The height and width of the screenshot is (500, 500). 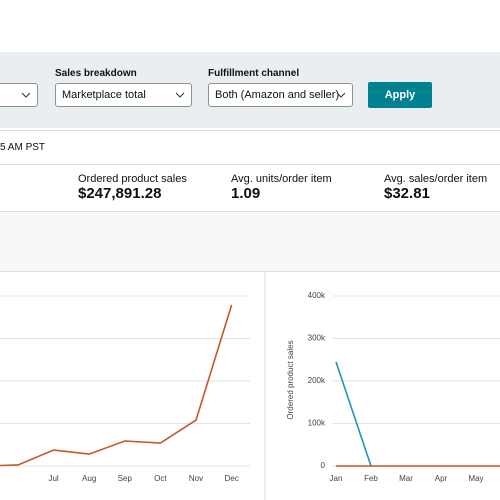 I want to click on x-tick-label: Feb, so click(x=371, y=478).